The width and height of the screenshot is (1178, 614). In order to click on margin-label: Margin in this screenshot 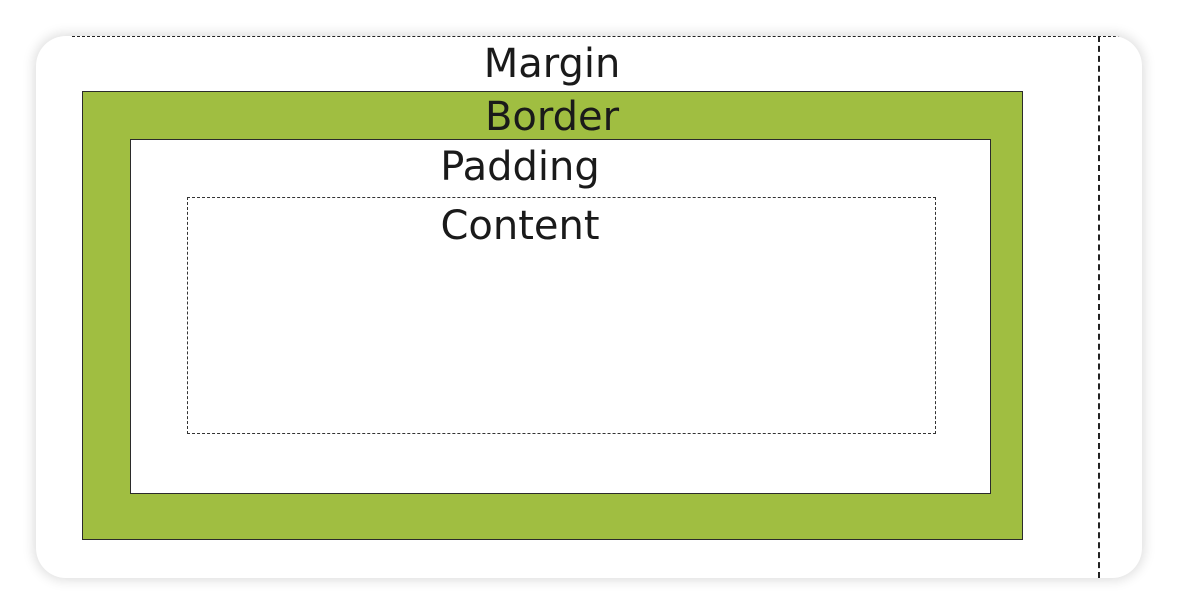, I will do `click(552, 64)`.